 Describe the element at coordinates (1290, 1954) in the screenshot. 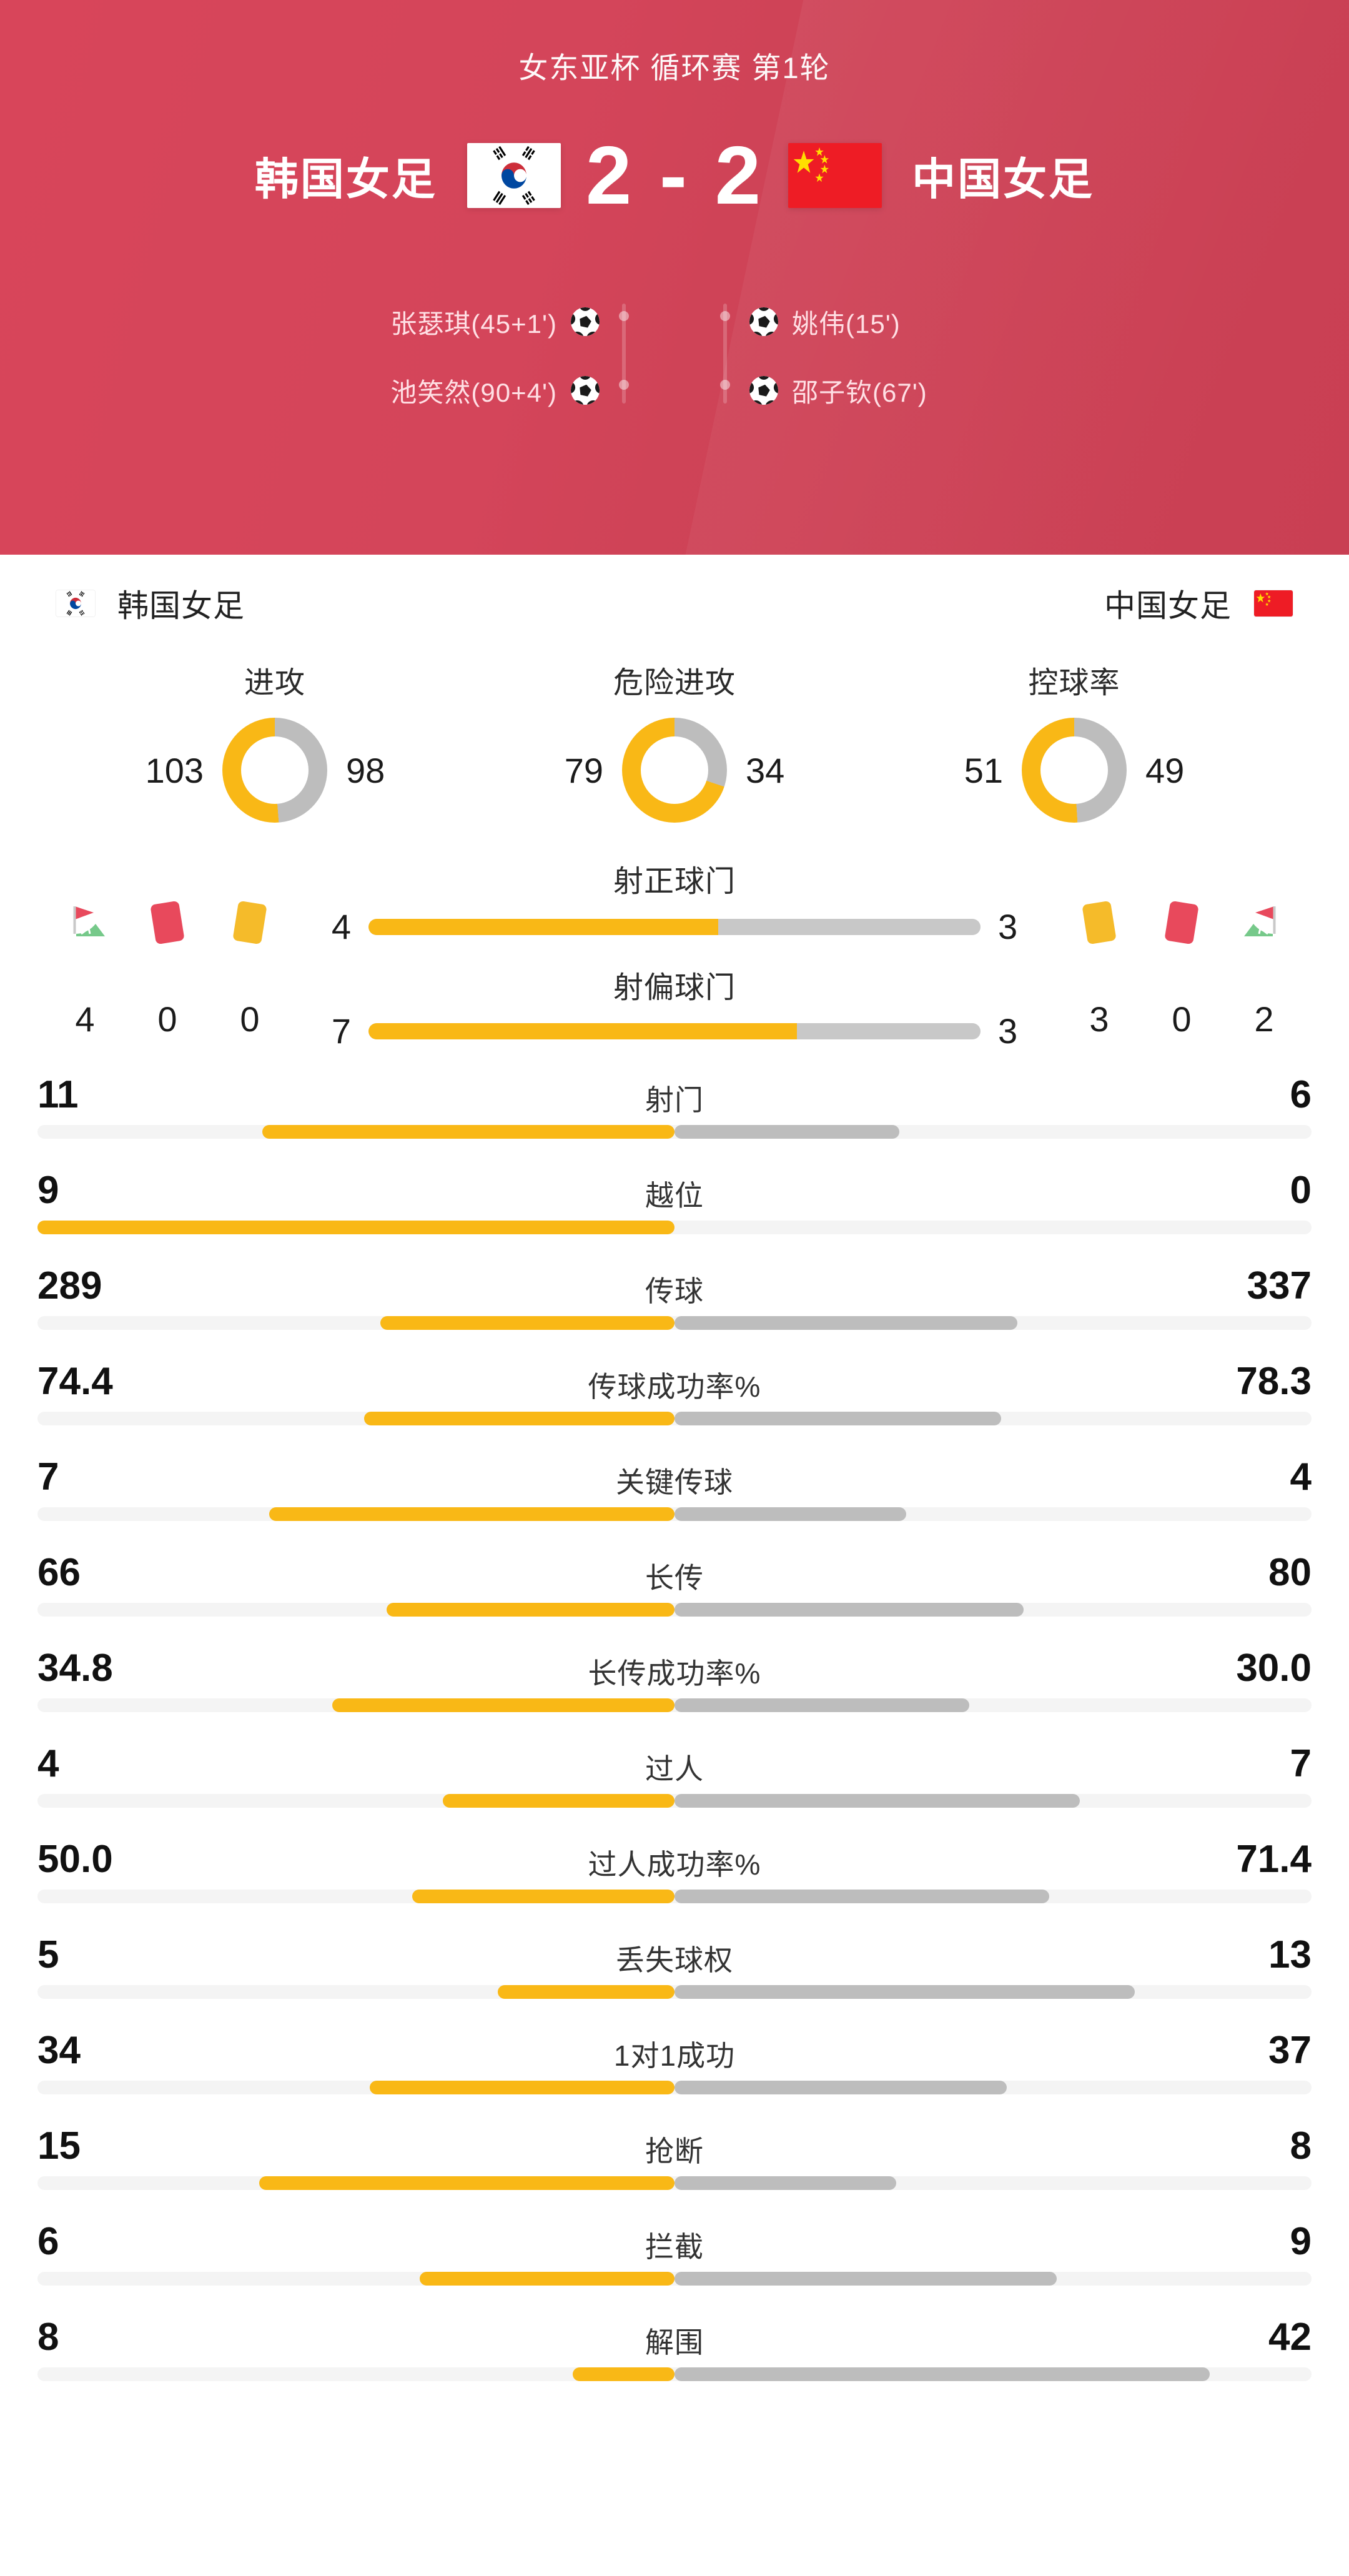

I see `stat-away-value: 13` at that location.